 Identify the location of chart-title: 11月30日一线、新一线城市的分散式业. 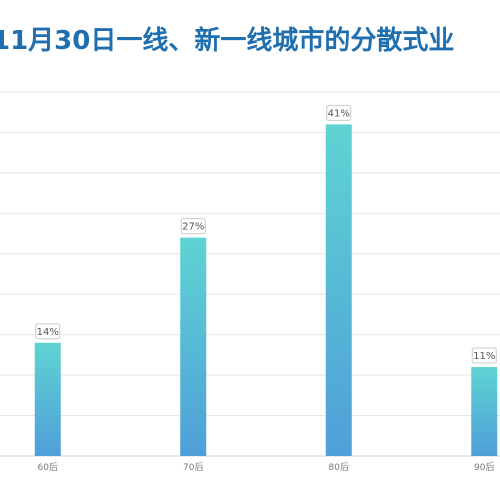
(227, 41).